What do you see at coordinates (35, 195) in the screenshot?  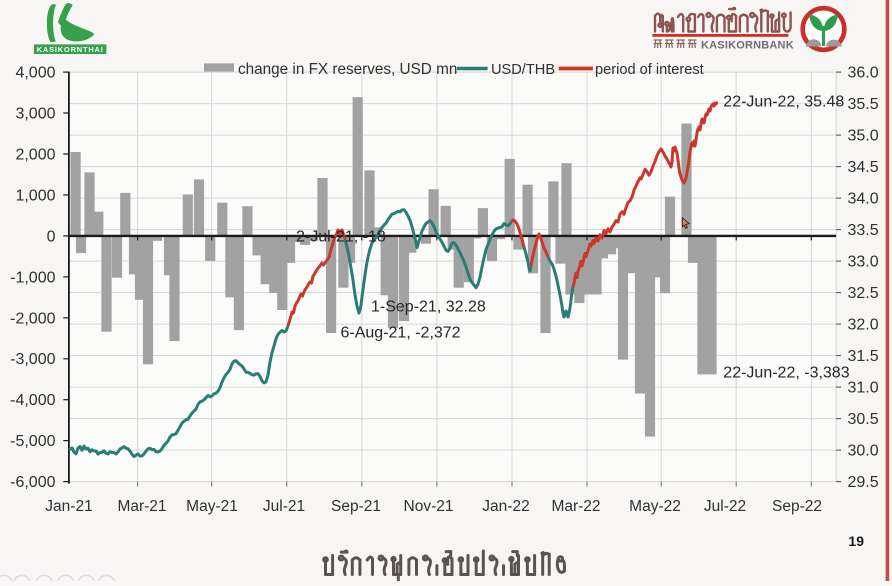 I see `svg-text: 1,000` at bounding box center [35, 195].